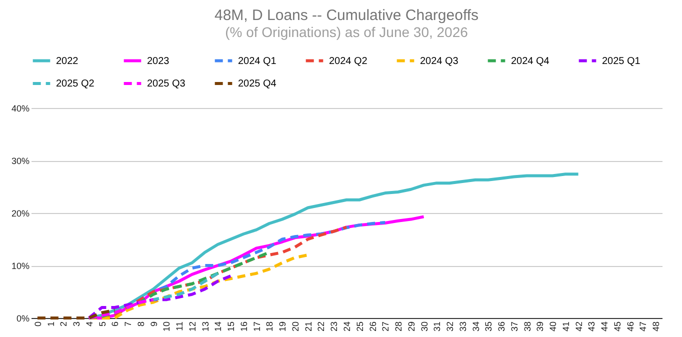  I want to click on x-tick-label: 25, so click(359, 327).